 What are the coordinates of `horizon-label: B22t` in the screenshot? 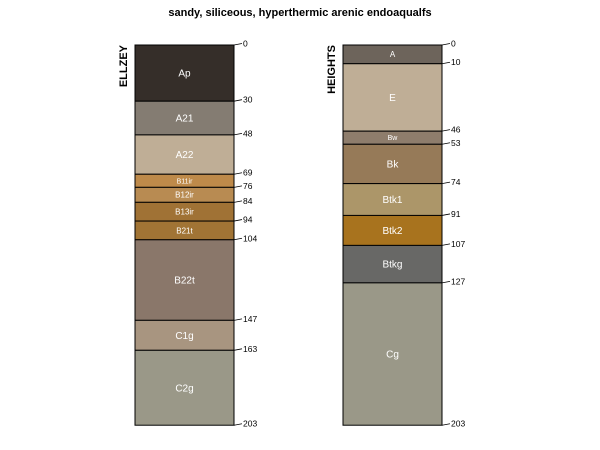 It's located at (184, 281).